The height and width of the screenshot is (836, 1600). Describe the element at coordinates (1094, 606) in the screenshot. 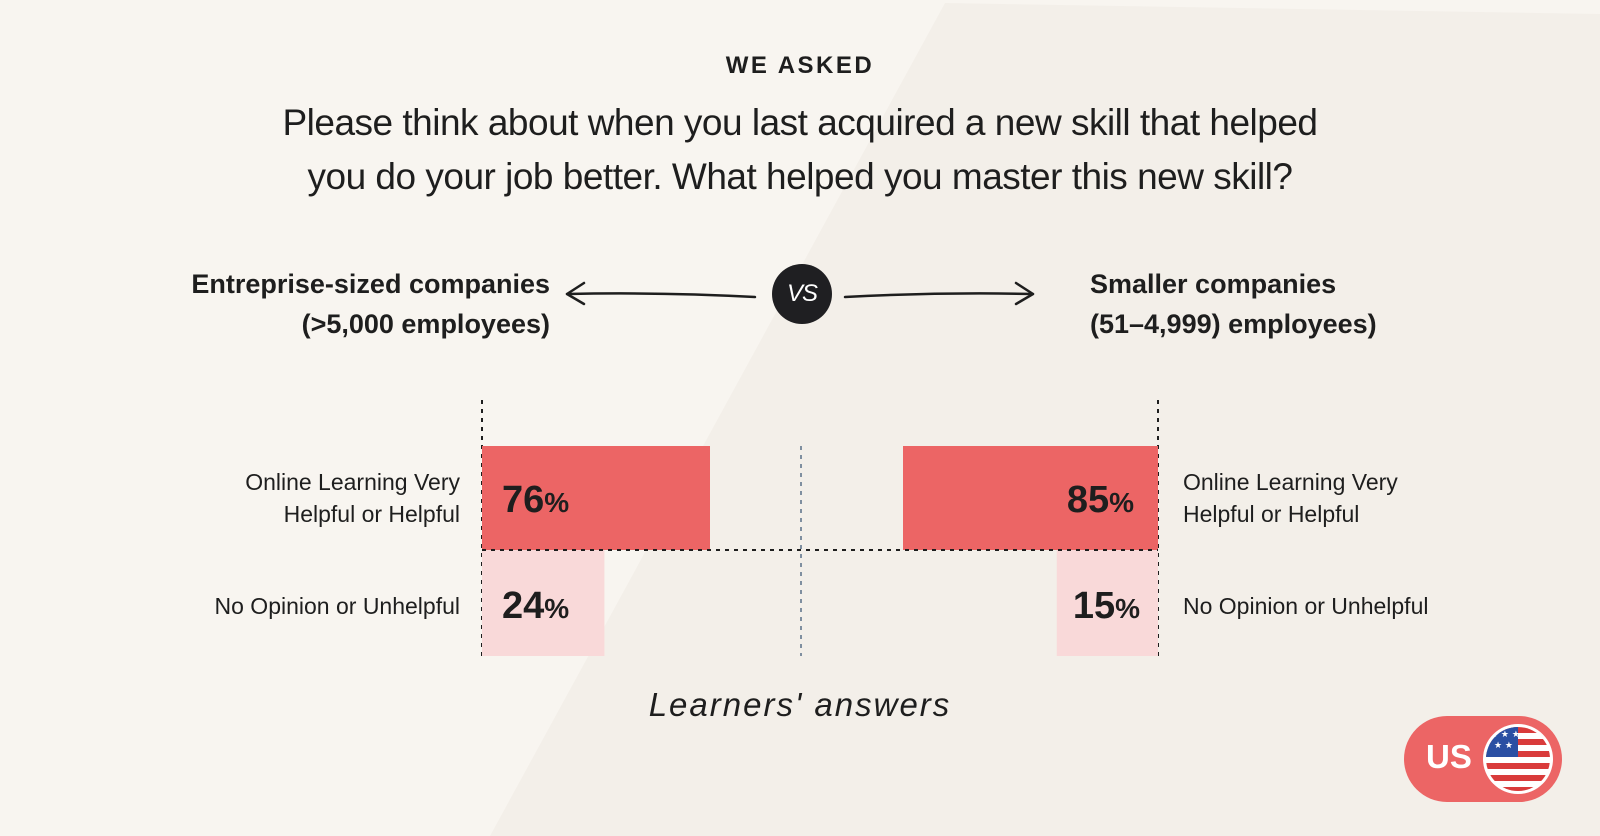

I see `value-number: 15` at that location.